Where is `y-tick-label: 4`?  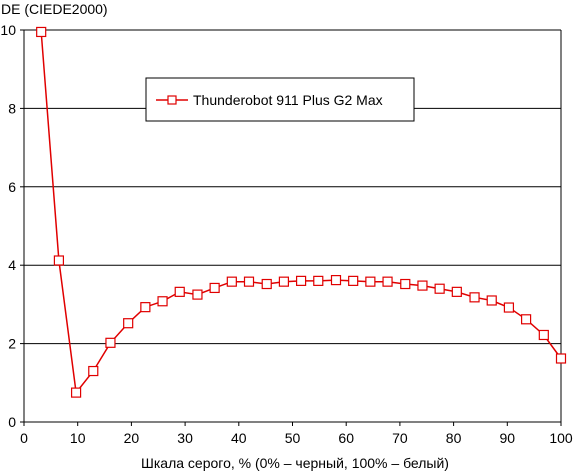 y-tick-label: 4 is located at coordinates (12, 265).